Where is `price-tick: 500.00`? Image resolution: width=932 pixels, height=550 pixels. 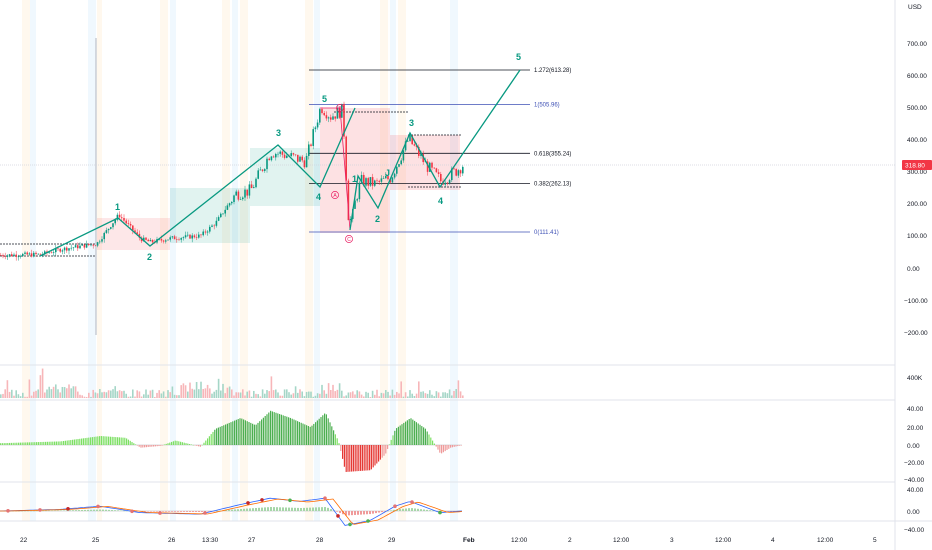
price-tick: 500.00 is located at coordinates (917, 108).